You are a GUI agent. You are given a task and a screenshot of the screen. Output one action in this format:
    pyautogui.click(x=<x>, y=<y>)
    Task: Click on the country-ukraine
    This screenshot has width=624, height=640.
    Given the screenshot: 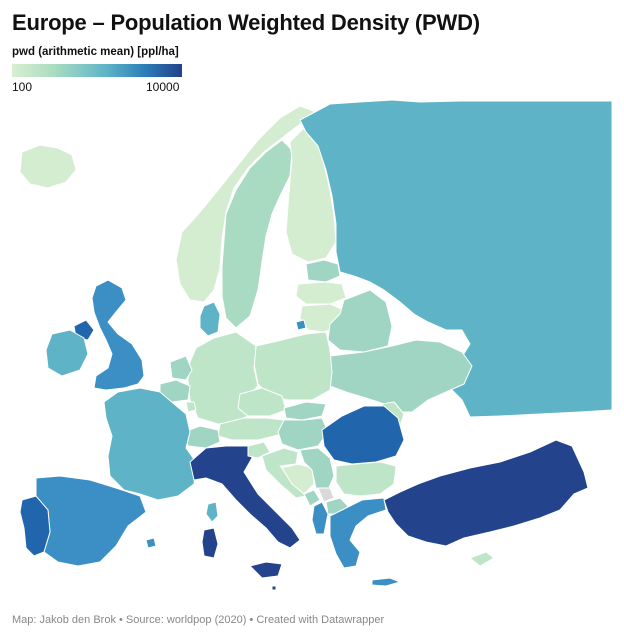 What is the action you would take?
    pyautogui.click(x=400, y=376)
    